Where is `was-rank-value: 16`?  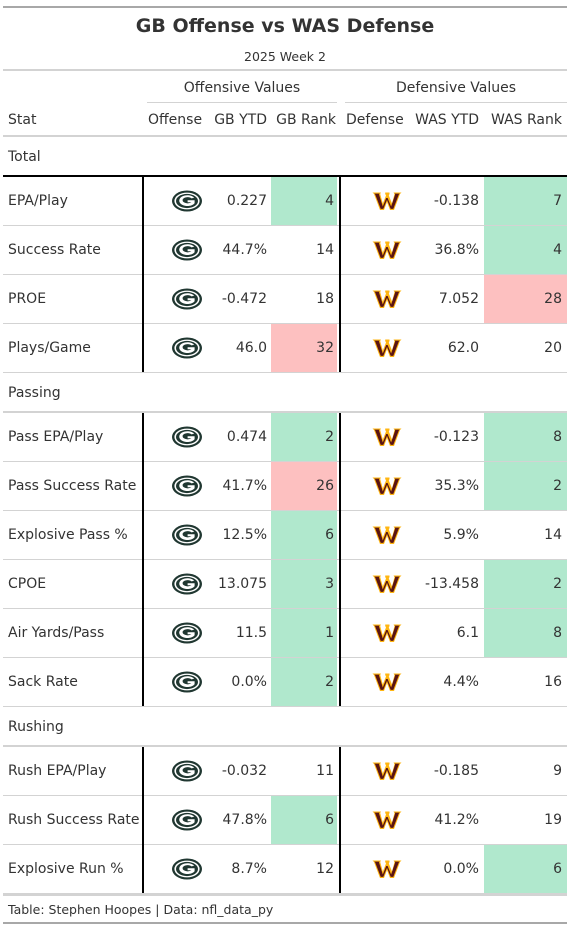 was-rank-value: 16 is located at coordinates (553, 682).